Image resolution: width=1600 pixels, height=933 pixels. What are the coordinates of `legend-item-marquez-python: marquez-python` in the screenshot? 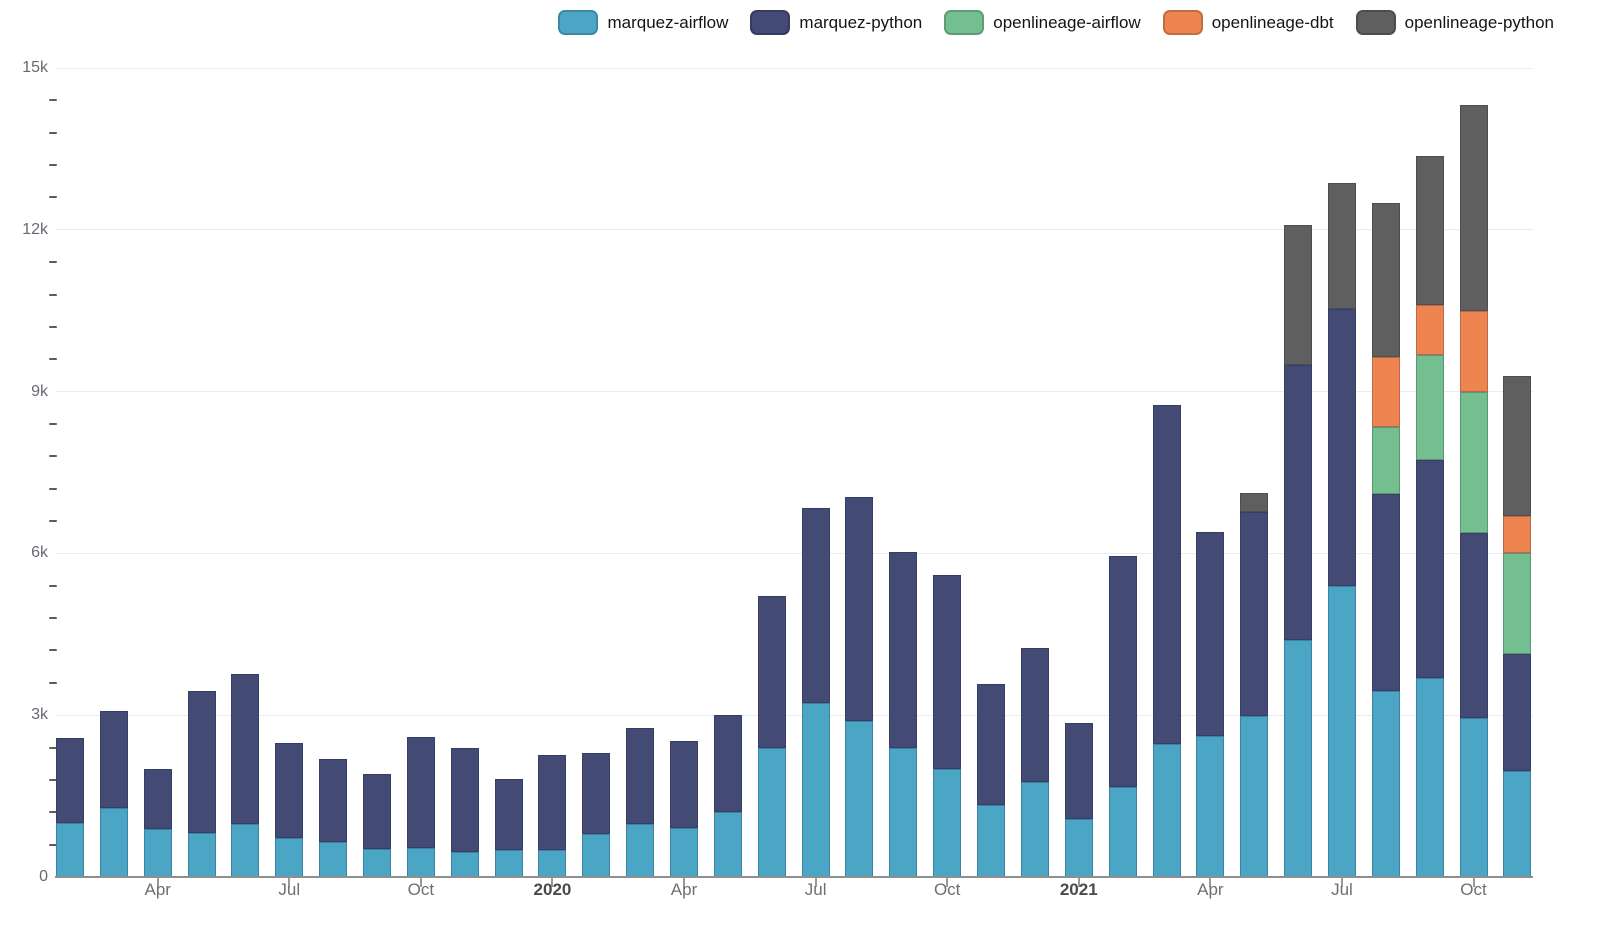 It's located at (836, 22).